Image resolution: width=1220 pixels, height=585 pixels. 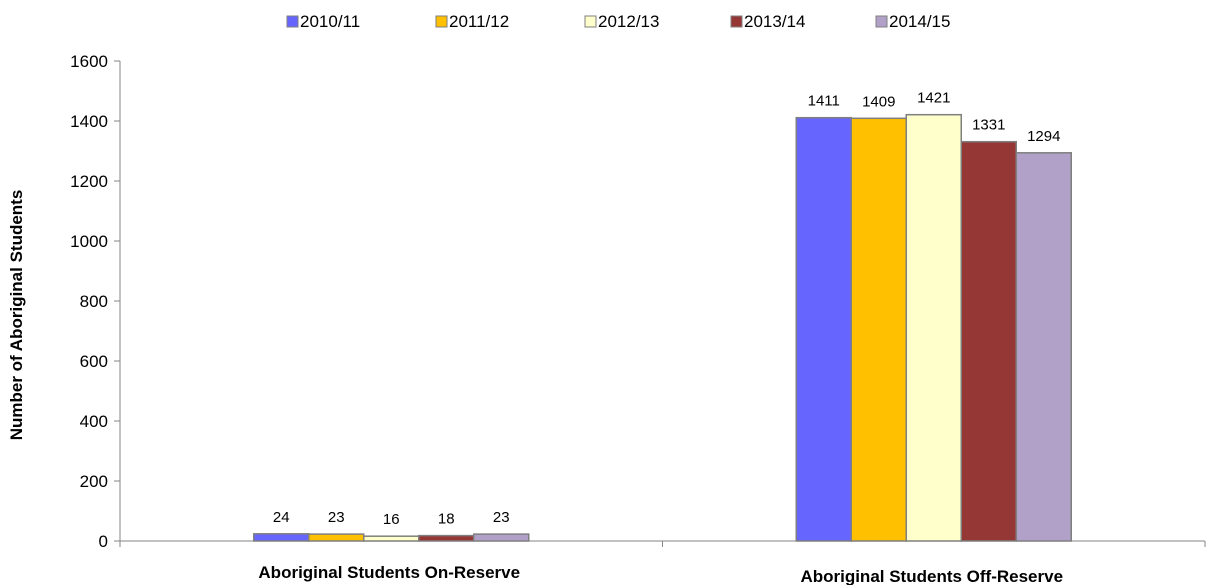 What do you see at coordinates (479, 21) in the screenshot?
I see `legend-label: 2011/12` at bounding box center [479, 21].